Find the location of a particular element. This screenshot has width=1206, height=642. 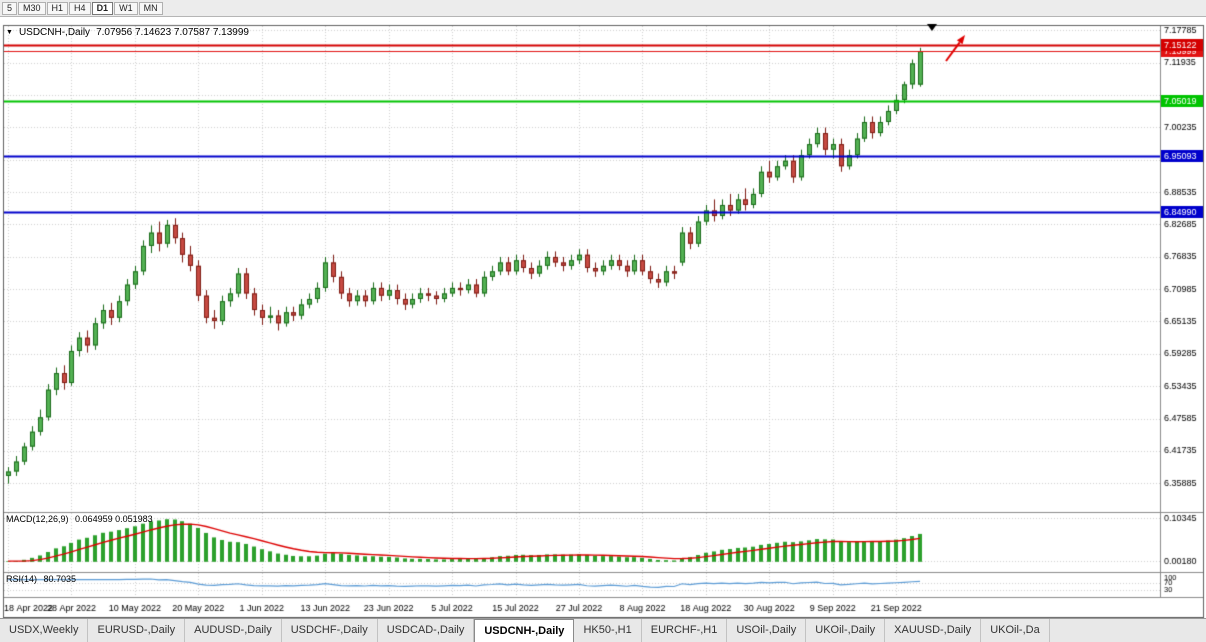

timeframe-button-mn: MN is located at coordinates (150, 8).